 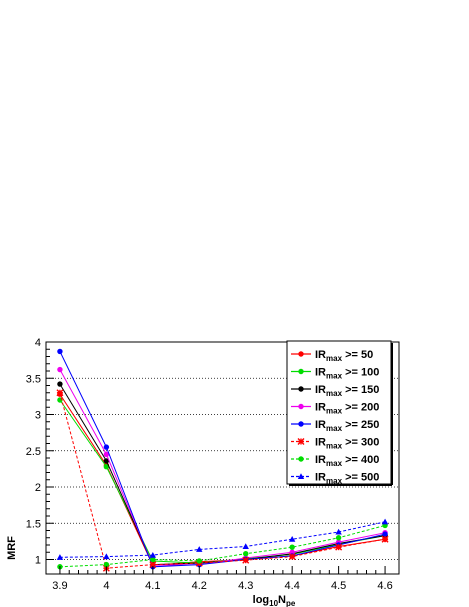 What do you see at coordinates (347, 479) in the screenshot?
I see `legend-label: IRmax >= 500` at bounding box center [347, 479].